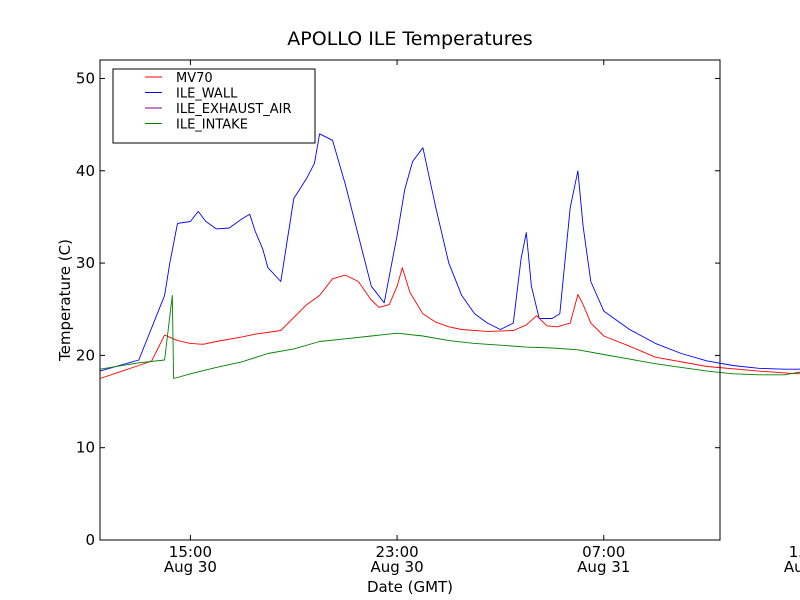  Describe the element at coordinates (409, 39) in the screenshot. I see `chart-title: APOLLO ILE Temperatures` at that location.